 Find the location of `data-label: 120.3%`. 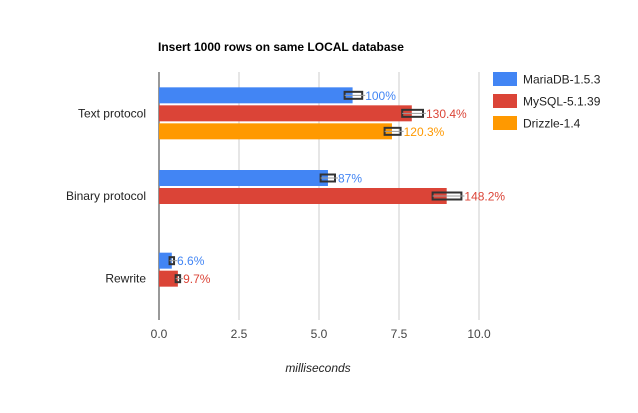

data-label: 120.3% is located at coordinates (424, 132).